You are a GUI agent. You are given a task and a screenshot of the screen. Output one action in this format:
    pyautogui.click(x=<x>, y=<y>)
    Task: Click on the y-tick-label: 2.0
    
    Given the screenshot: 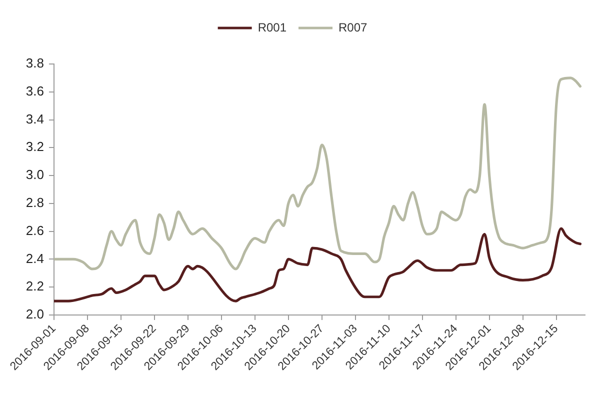 What is the action you would take?
    pyautogui.click(x=35, y=314)
    